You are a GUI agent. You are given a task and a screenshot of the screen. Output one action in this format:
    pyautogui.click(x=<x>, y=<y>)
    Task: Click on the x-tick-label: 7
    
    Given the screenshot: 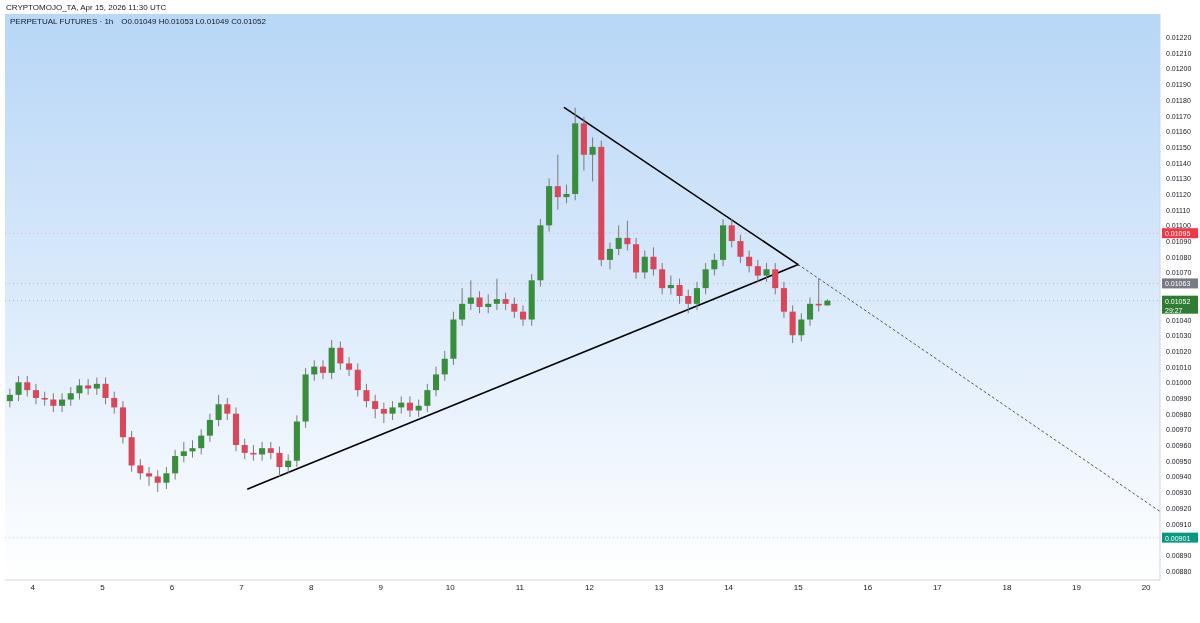 What is the action you would take?
    pyautogui.click(x=242, y=587)
    